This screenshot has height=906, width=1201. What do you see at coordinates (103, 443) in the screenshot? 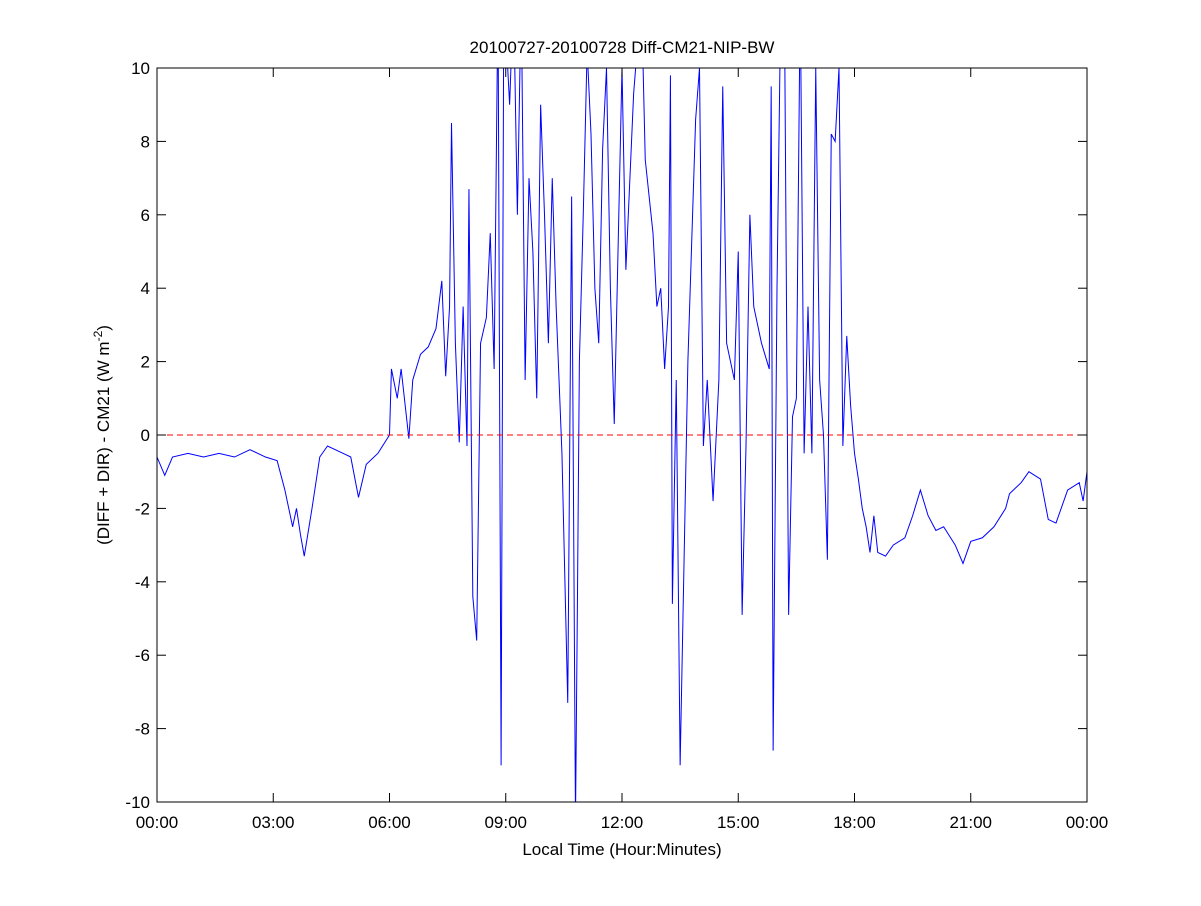
I see `y-axis-label-main: (DIFF + DIR) - CM21 (W m` at bounding box center [103, 443].